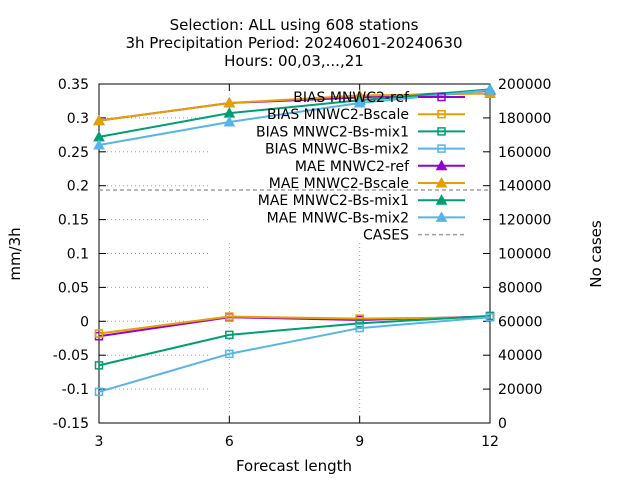 This screenshot has width=640, height=480. Describe the element at coordinates (502, 424) in the screenshot. I see `y2-tick-label: 0` at that location.